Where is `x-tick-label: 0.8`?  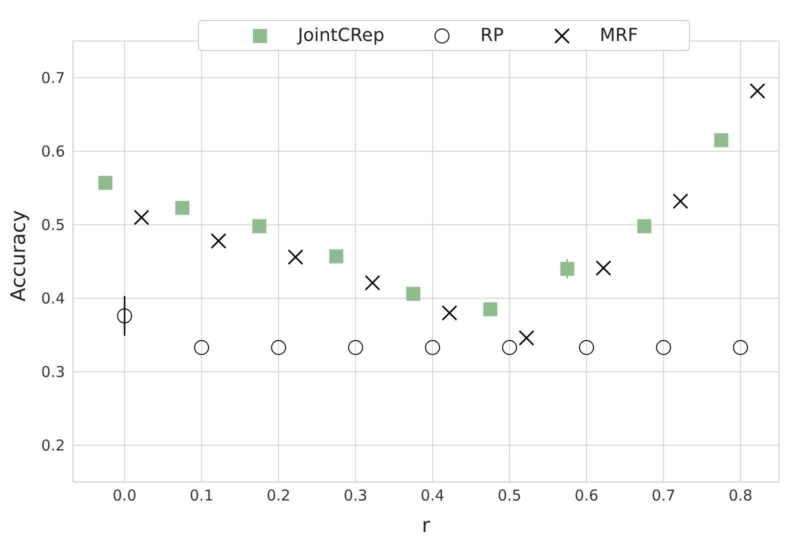 x-tick-label: 0.8 is located at coordinates (740, 495).